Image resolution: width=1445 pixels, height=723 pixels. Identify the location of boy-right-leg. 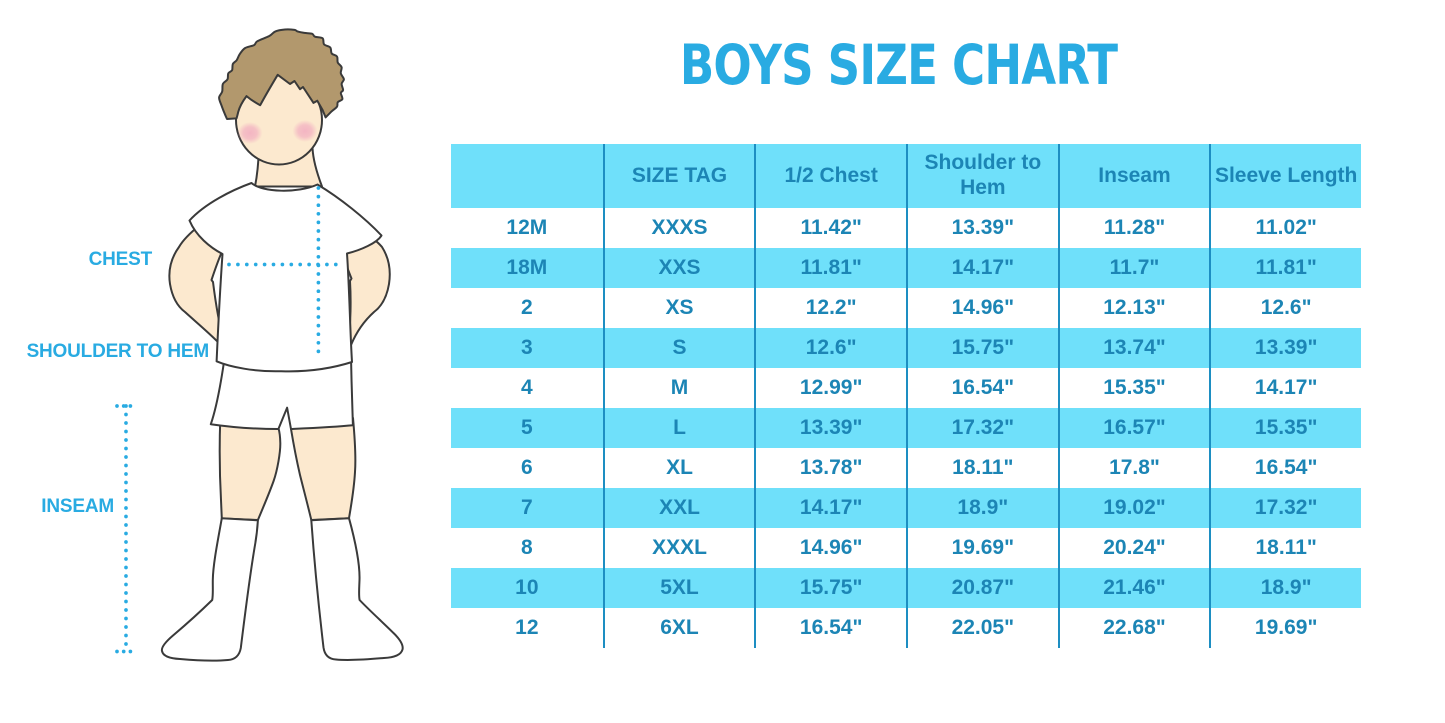
(323, 469).